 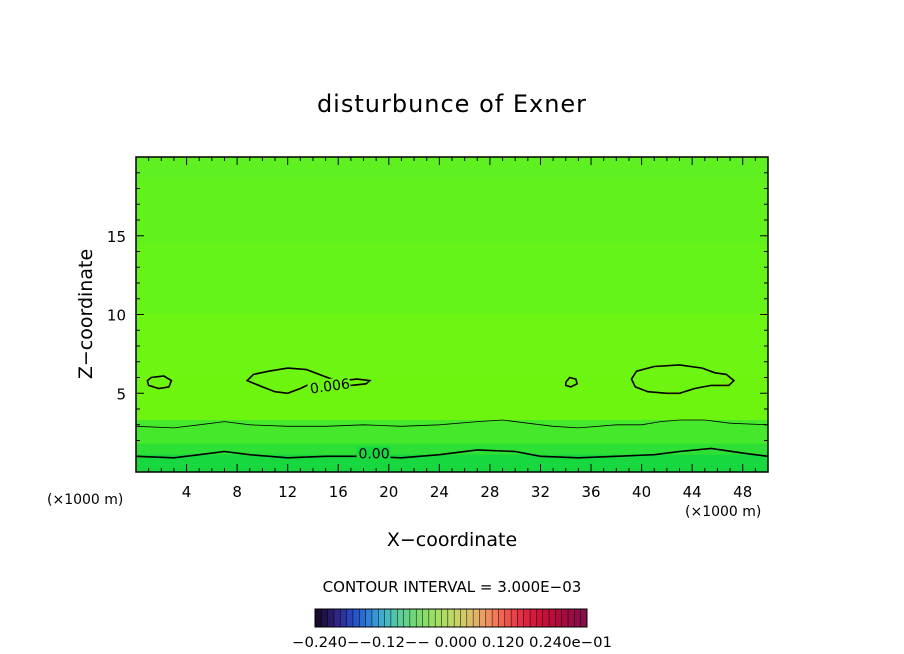 What do you see at coordinates (338, 492) in the screenshot?
I see `x-tick-label: 16` at bounding box center [338, 492].